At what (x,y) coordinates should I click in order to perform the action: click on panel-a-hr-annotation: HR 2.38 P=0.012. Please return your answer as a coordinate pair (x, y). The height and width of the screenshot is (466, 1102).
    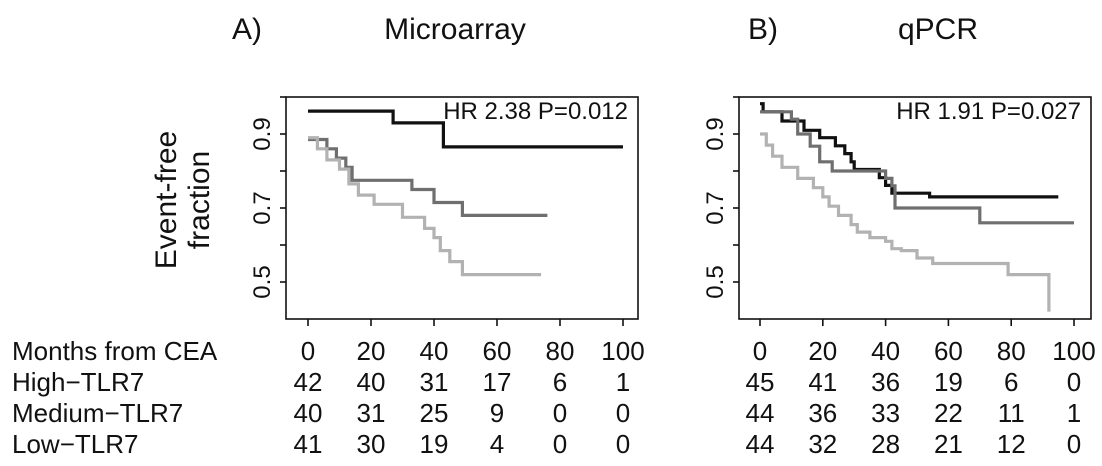
    Looking at the image, I should click on (535, 111).